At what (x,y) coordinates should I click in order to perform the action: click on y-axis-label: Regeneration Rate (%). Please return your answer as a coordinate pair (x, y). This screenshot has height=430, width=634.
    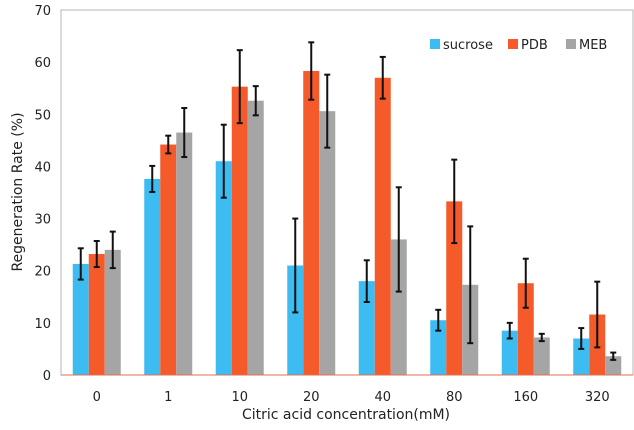
    Looking at the image, I should click on (18, 191).